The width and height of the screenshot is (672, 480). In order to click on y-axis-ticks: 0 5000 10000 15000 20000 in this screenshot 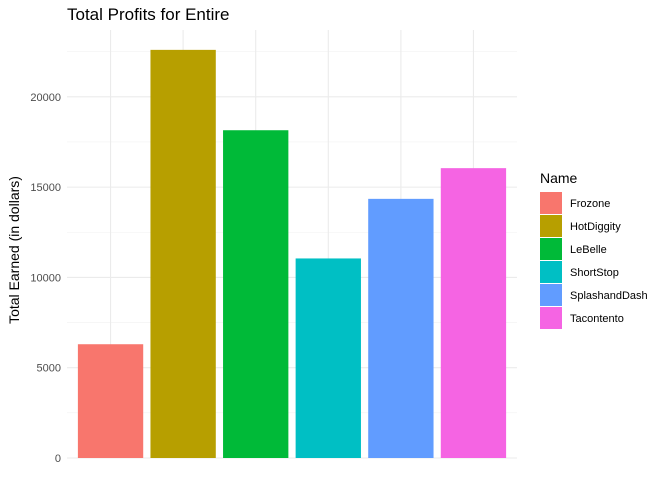, I will do `click(45, 278)`.